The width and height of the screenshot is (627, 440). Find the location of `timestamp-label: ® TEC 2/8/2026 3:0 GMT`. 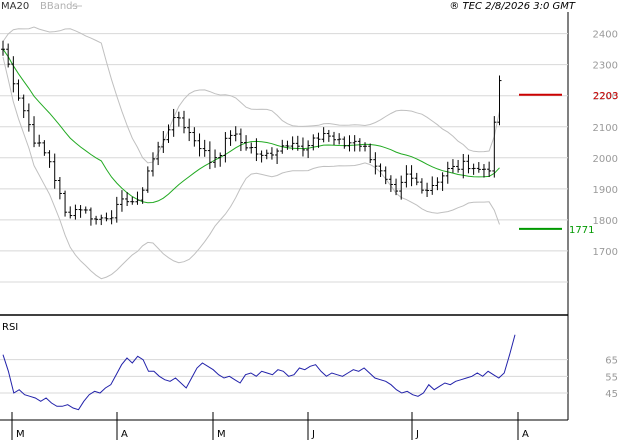

timestamp-label: ® TEC 2/8/2026 3:0 GMT is located at coordinates (512, 6).